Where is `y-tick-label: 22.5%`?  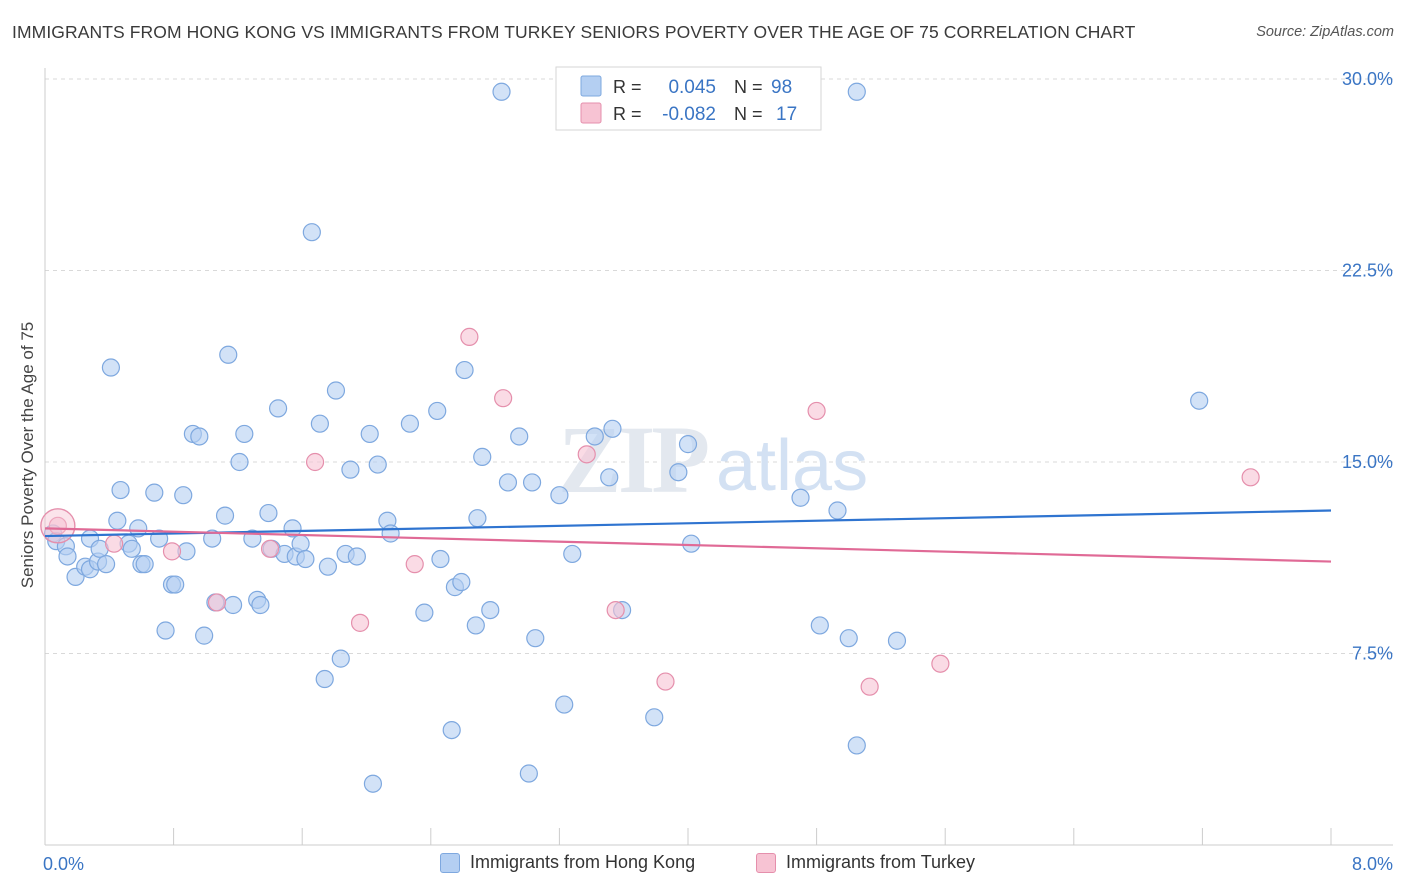 y-tick-label: 22.5% is located at coordinates (1367, 271).